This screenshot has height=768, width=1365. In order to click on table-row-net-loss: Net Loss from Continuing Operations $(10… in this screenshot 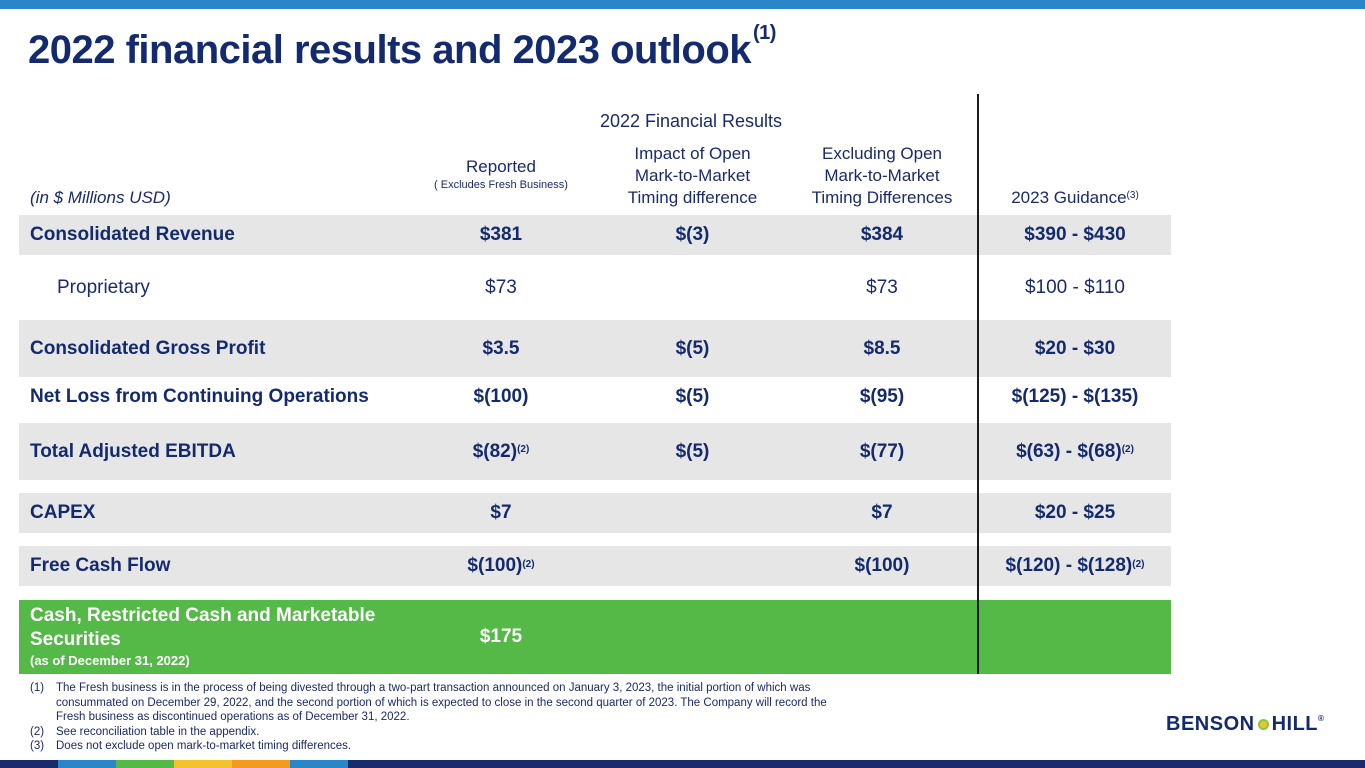, I will do `click(595, 397)`.